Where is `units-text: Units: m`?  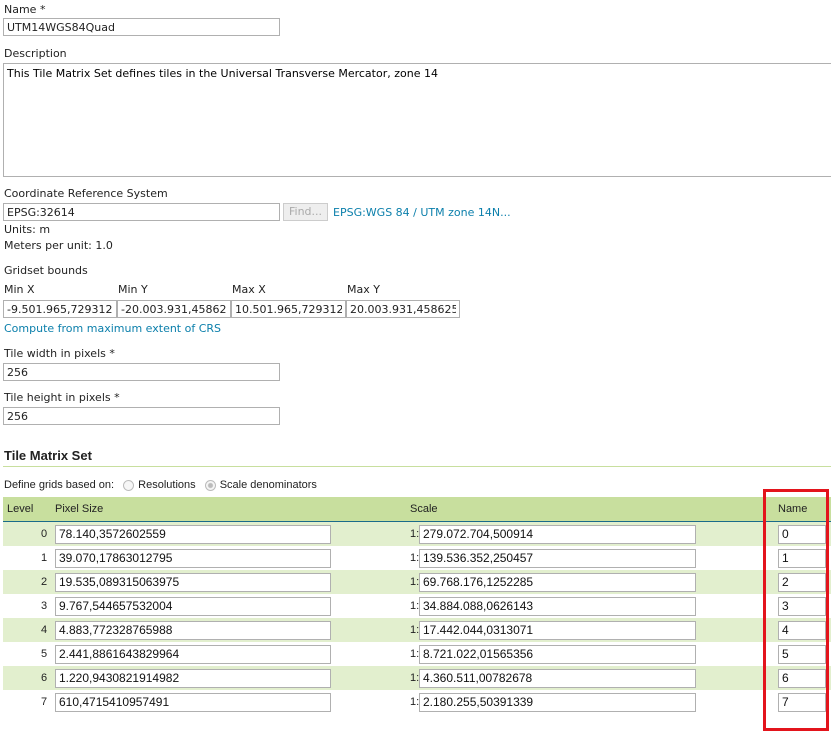
units-text: Units: m is located at coordinates (27, 229).